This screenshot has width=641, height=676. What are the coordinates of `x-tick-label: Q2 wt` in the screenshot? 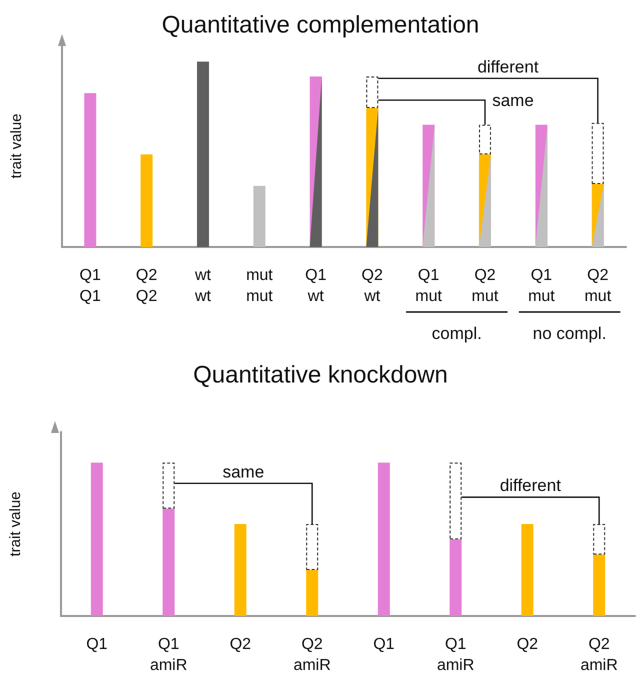 It's located at (372, 286).